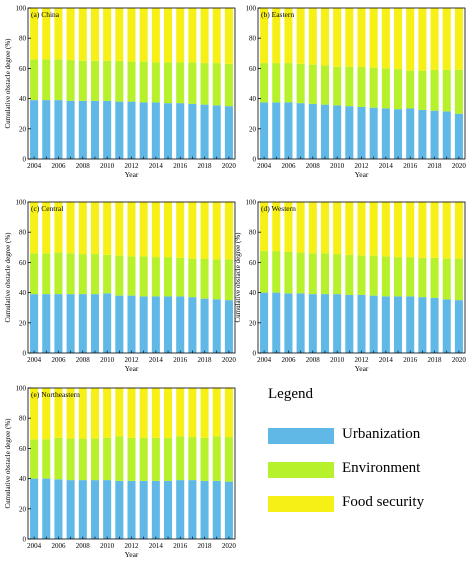  What do you see at coordinates (228, 280) in the screenshot?
I see `bar-environment-2020` at bounding box center [228, 280].